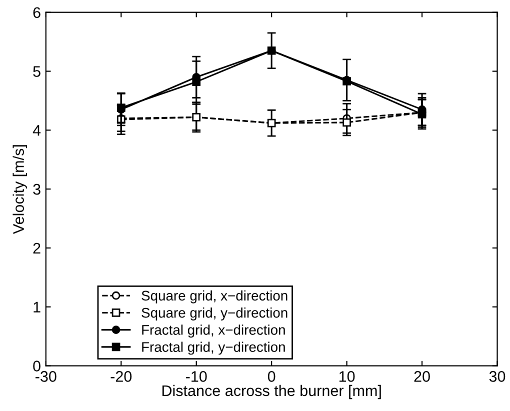 The height and width of the screenshot is (411, 510). Describe the element at coordinates (37, 307) in the screenshot. I see `y-tick-label: 1` at that location.